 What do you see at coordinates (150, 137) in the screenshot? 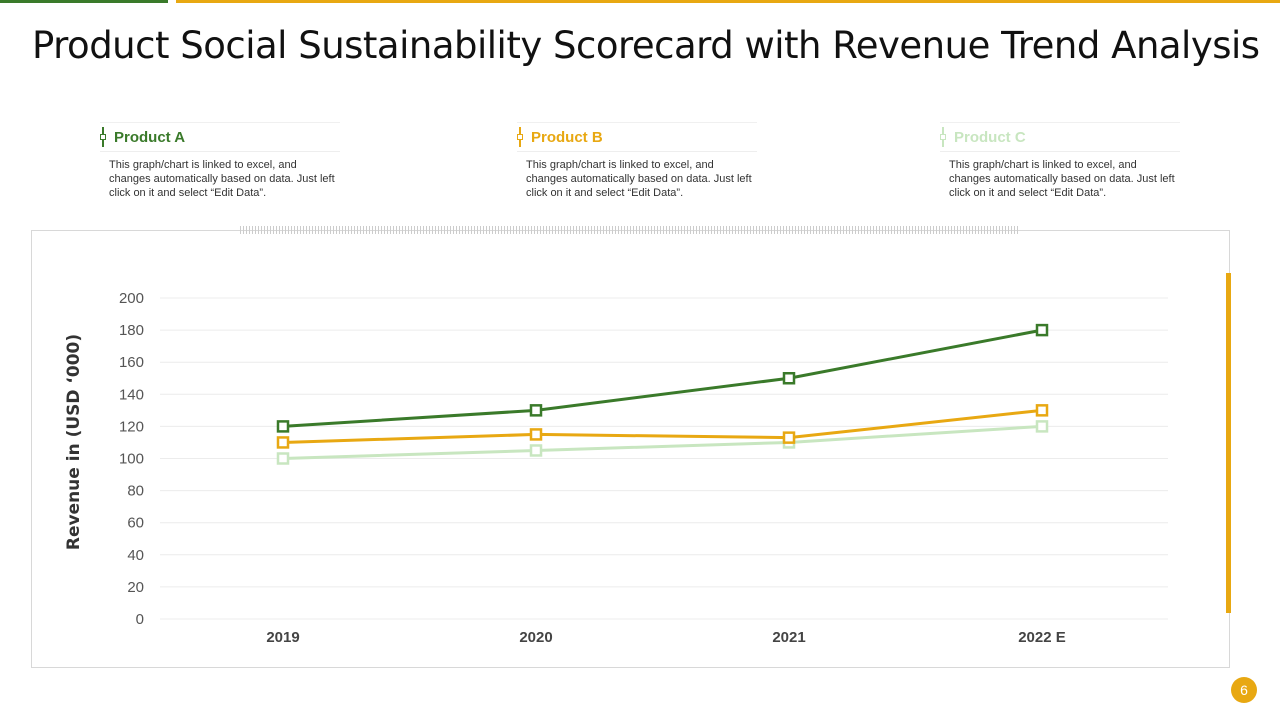
I see `legend-label: Product A` at bounding box center [150, 137].